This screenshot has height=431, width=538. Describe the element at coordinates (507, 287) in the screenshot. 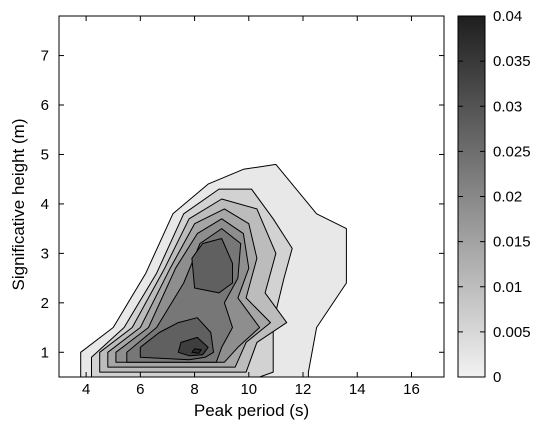

I see `colorbar-tick-label: 0.01` at that location.